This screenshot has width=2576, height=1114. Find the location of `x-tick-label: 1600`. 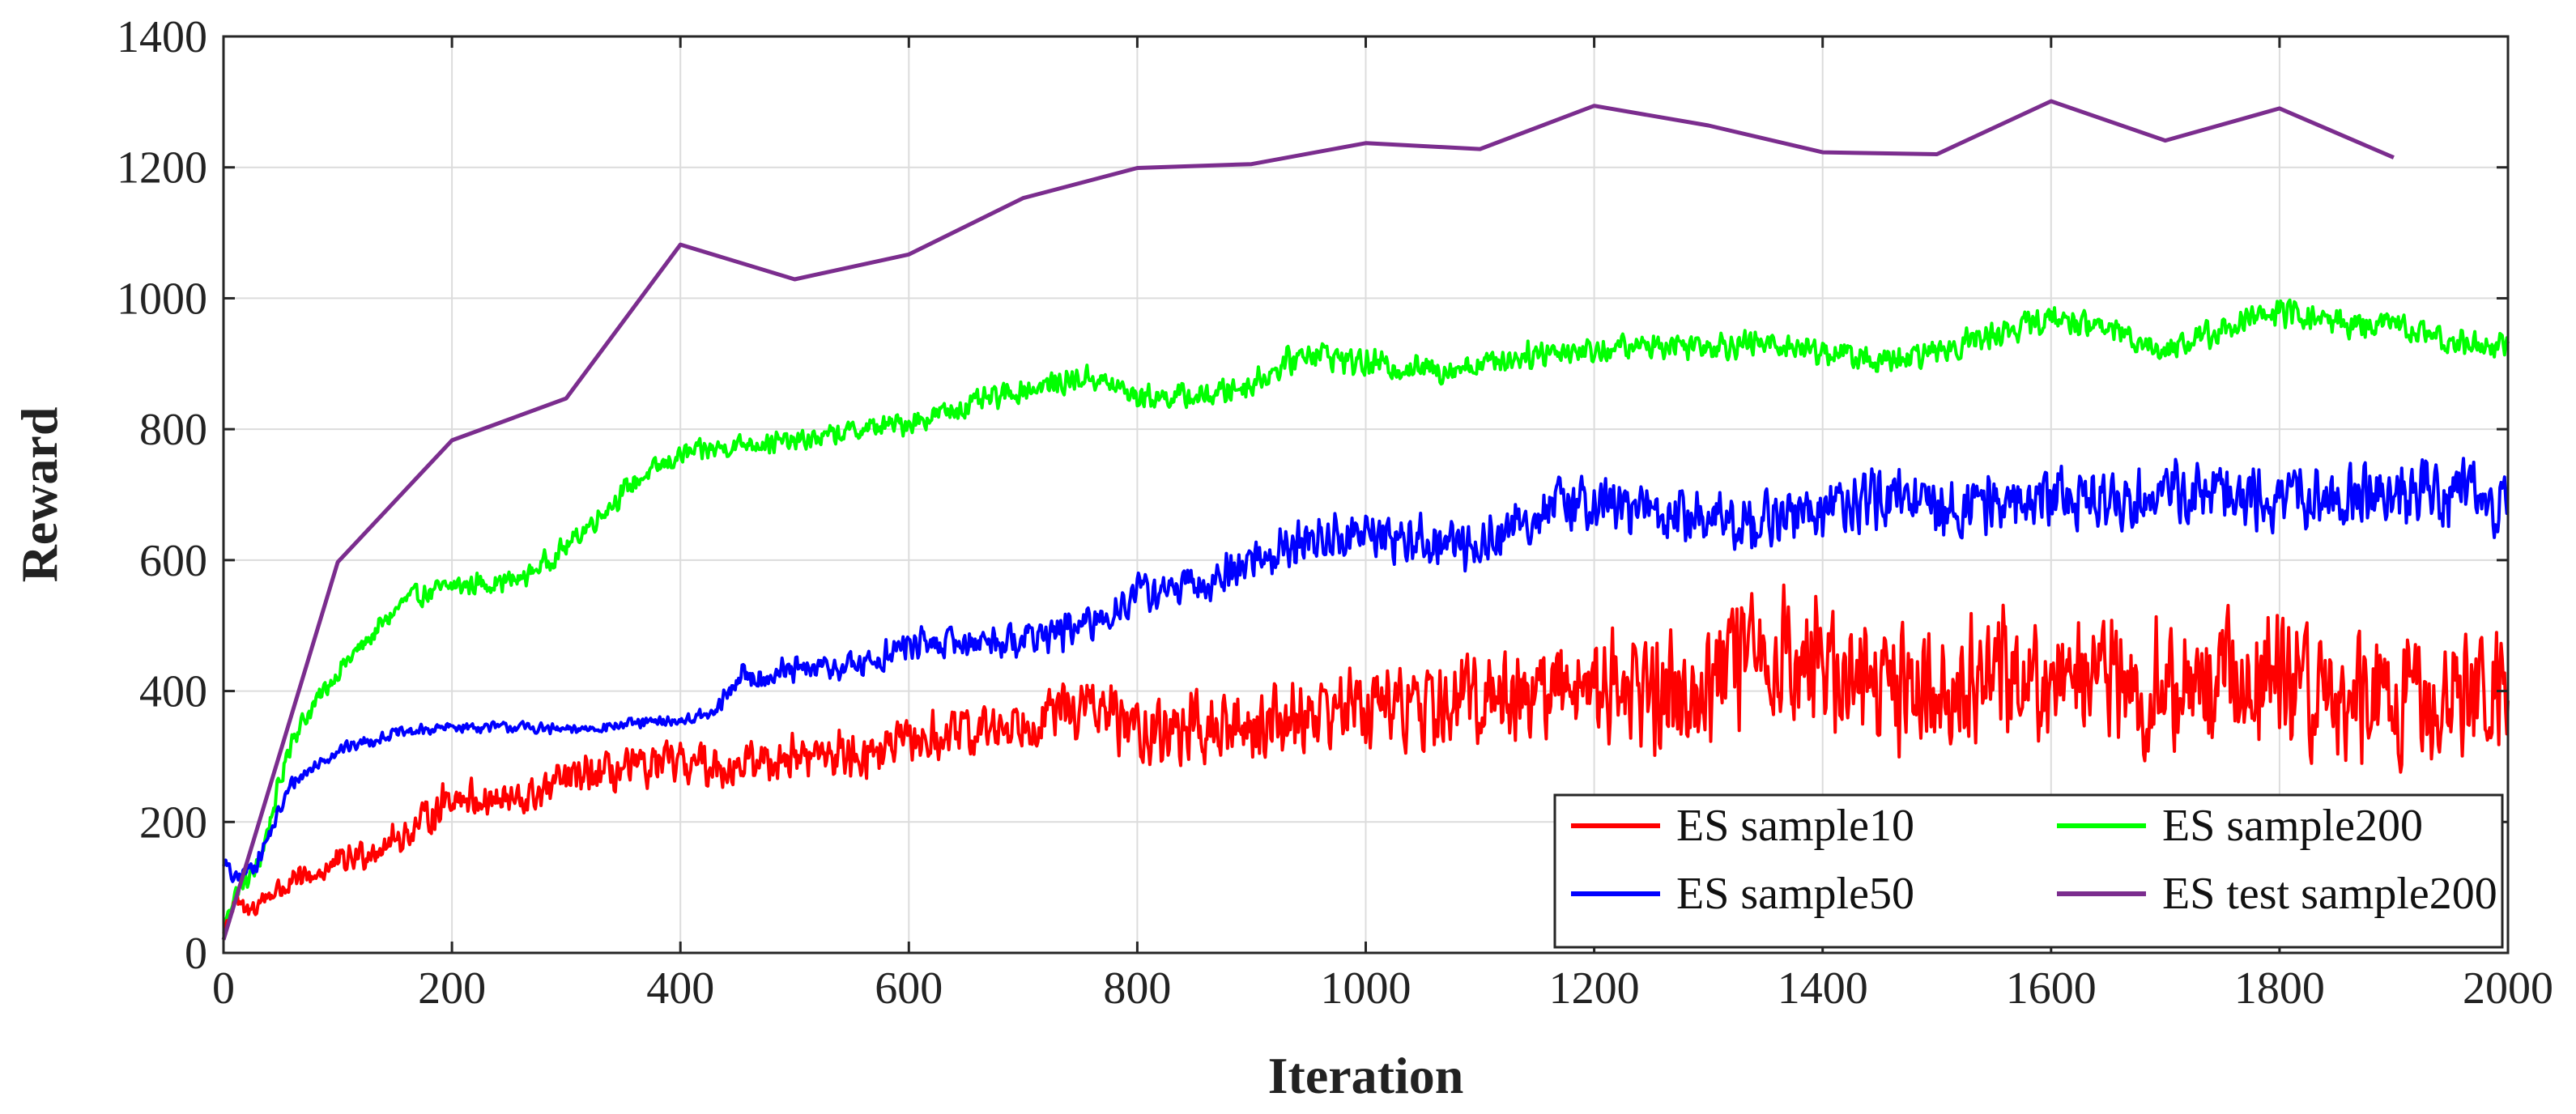

x-tick-label: 1600 is located at coordinates (2051, 988).